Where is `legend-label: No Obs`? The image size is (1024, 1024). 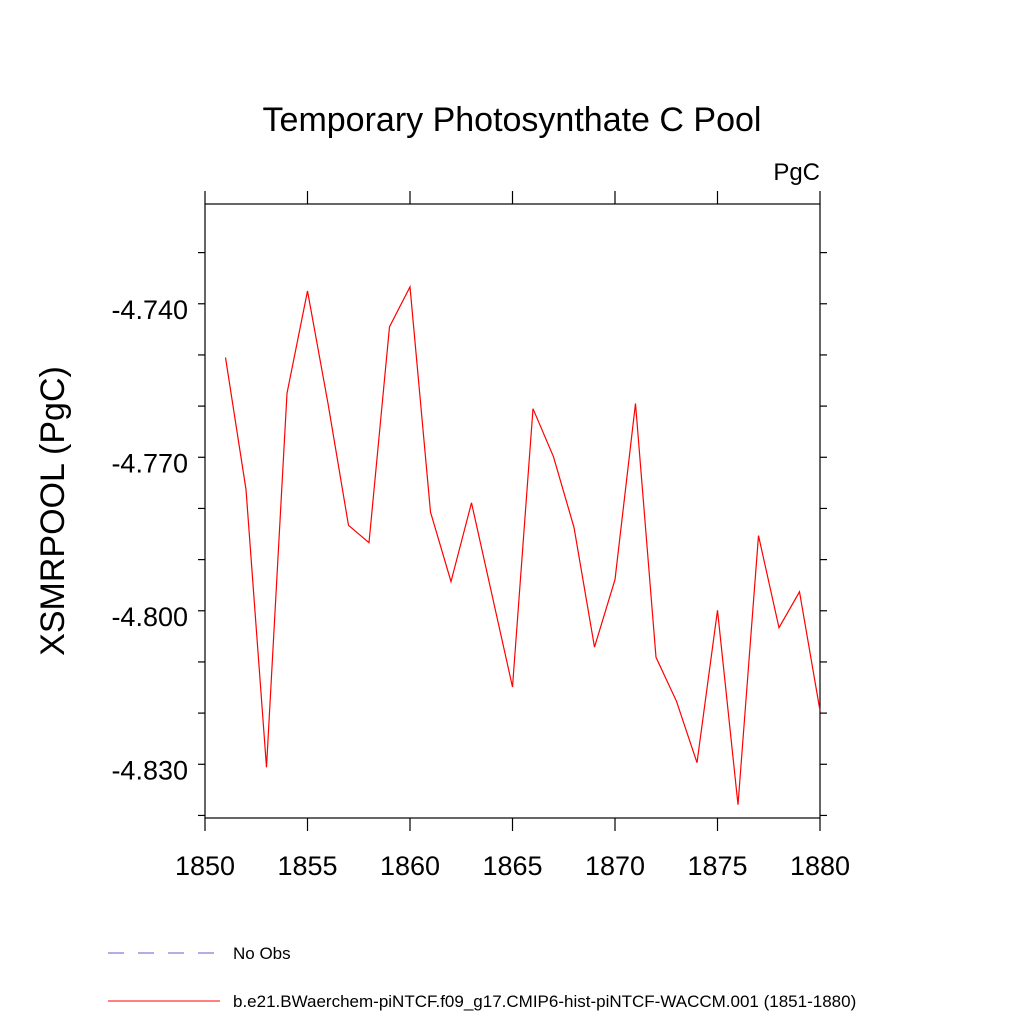
legend-label: No Obs is located at coordinates (262, 953).